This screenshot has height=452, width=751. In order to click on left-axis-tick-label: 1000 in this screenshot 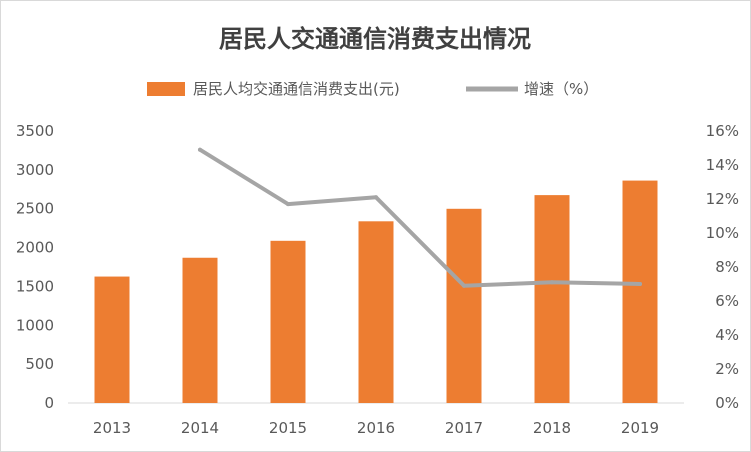, I will do `click(35, 325)`.